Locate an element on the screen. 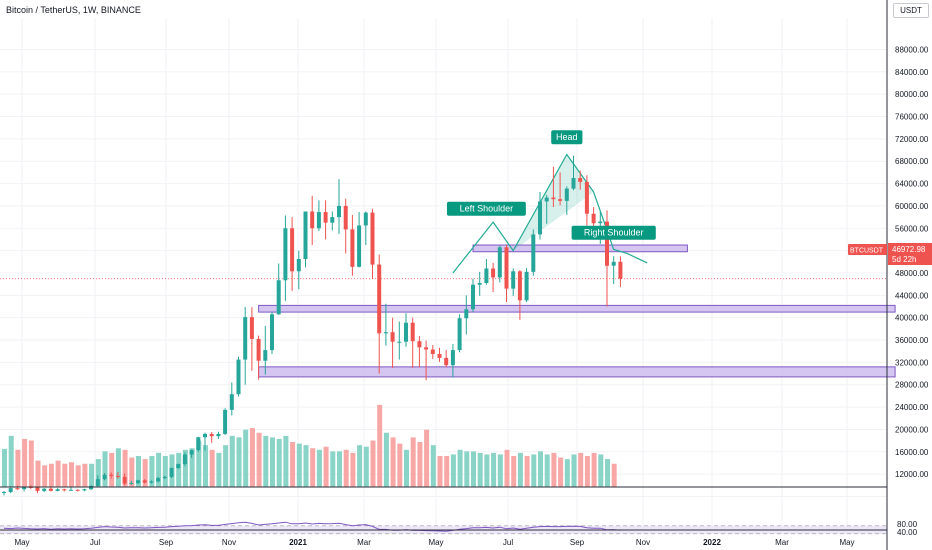 Image resolution: width=932 pixels, height=550 pixels. y-tick-label: 68000.00 is located at coordinates (912, 161).